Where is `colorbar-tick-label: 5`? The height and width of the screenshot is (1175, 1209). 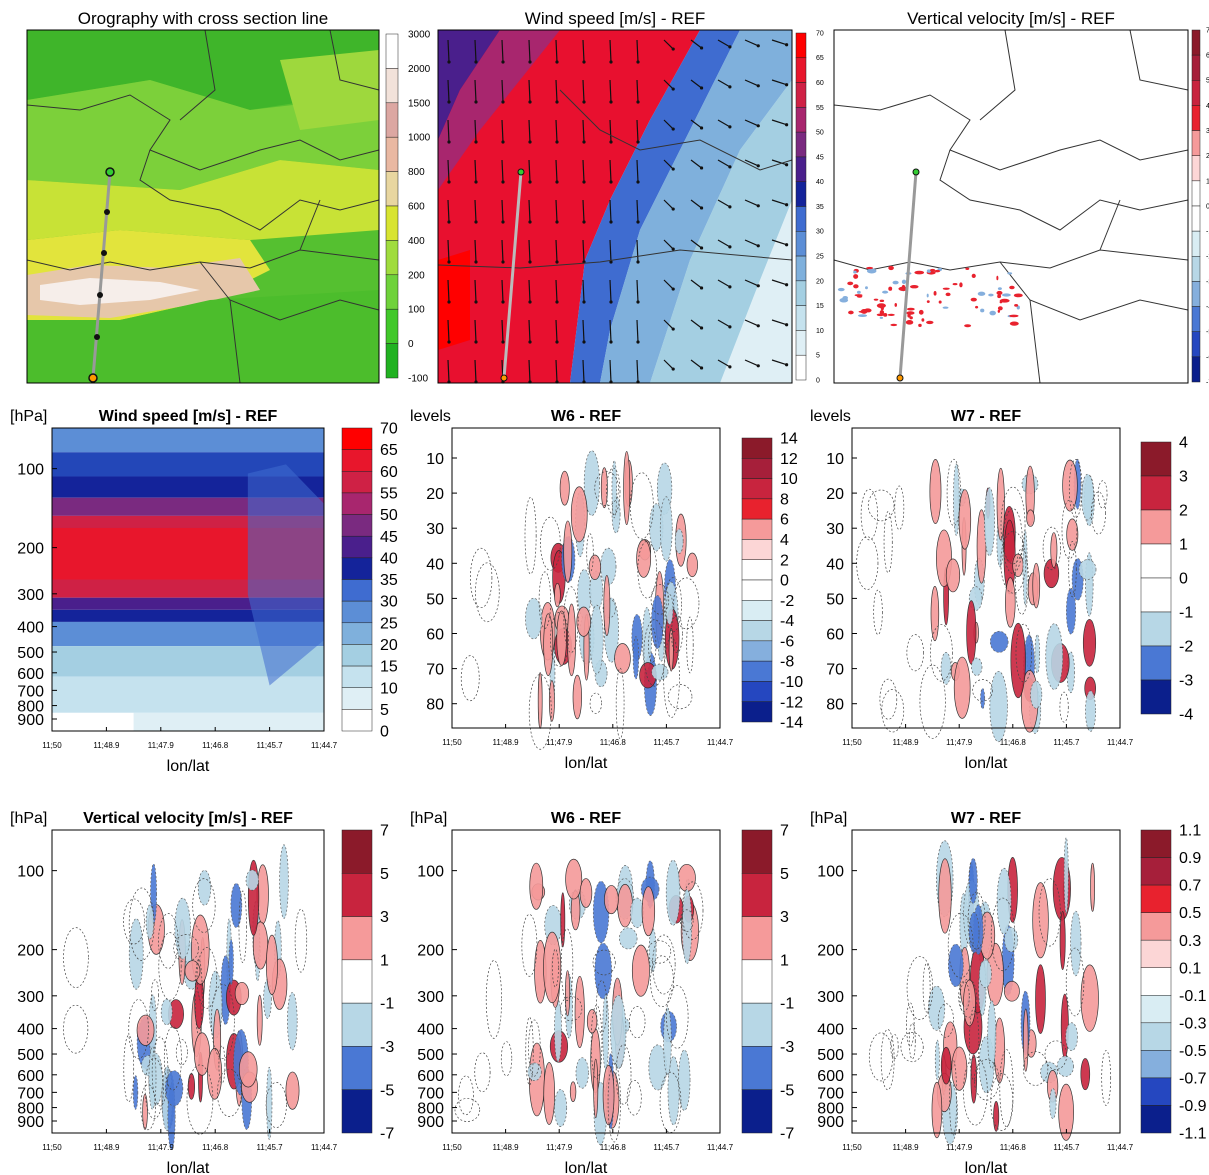 colorbar-tick-label: 5 is located at coordinates (818, 356).